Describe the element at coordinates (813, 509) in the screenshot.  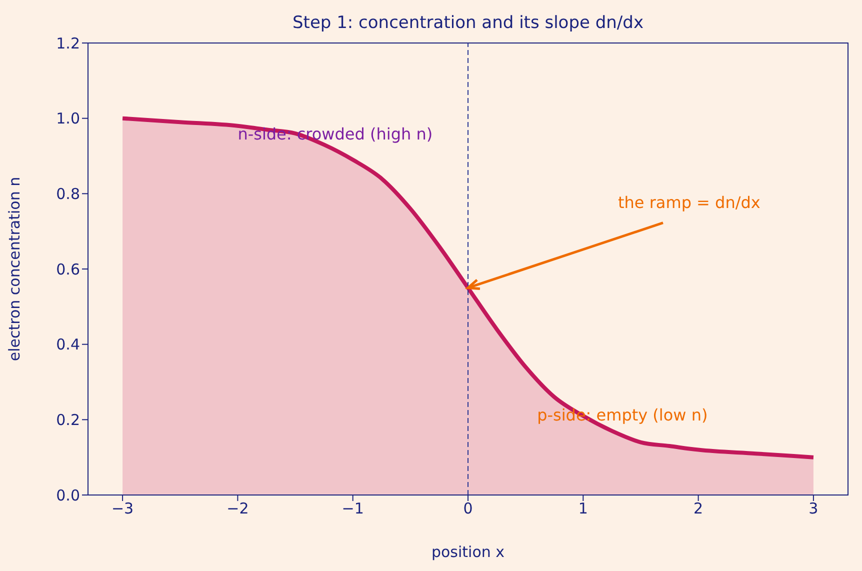
I see `x-tick-label: 3` at that location.